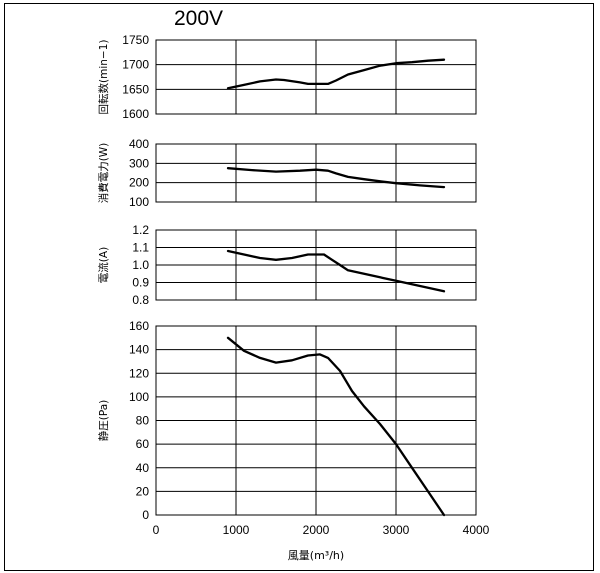 This screenshot has width=600, height=573. I want to click on panel-1: 1600 1650 1700 1750 回転数(min−1), so click(287, 77).